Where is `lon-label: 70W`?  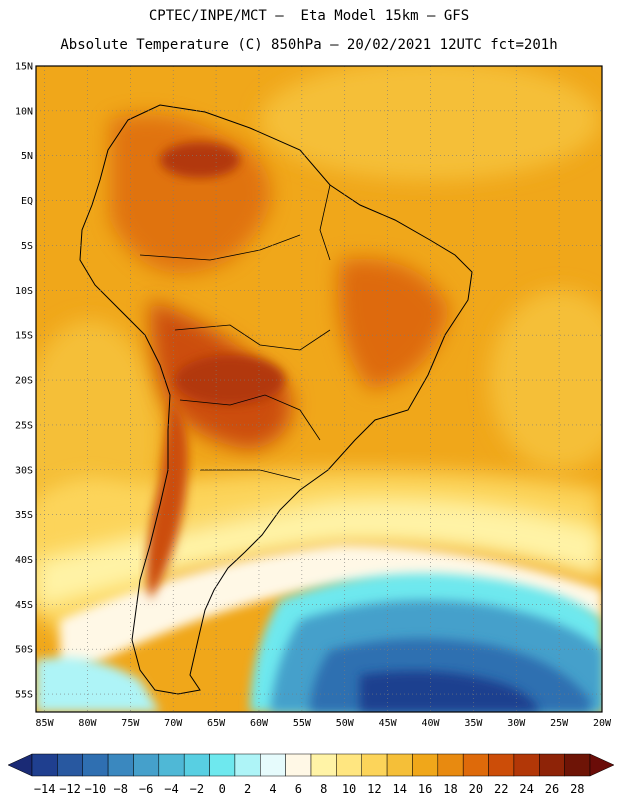
lon-label: 70W is located at coordinates (173, 723).